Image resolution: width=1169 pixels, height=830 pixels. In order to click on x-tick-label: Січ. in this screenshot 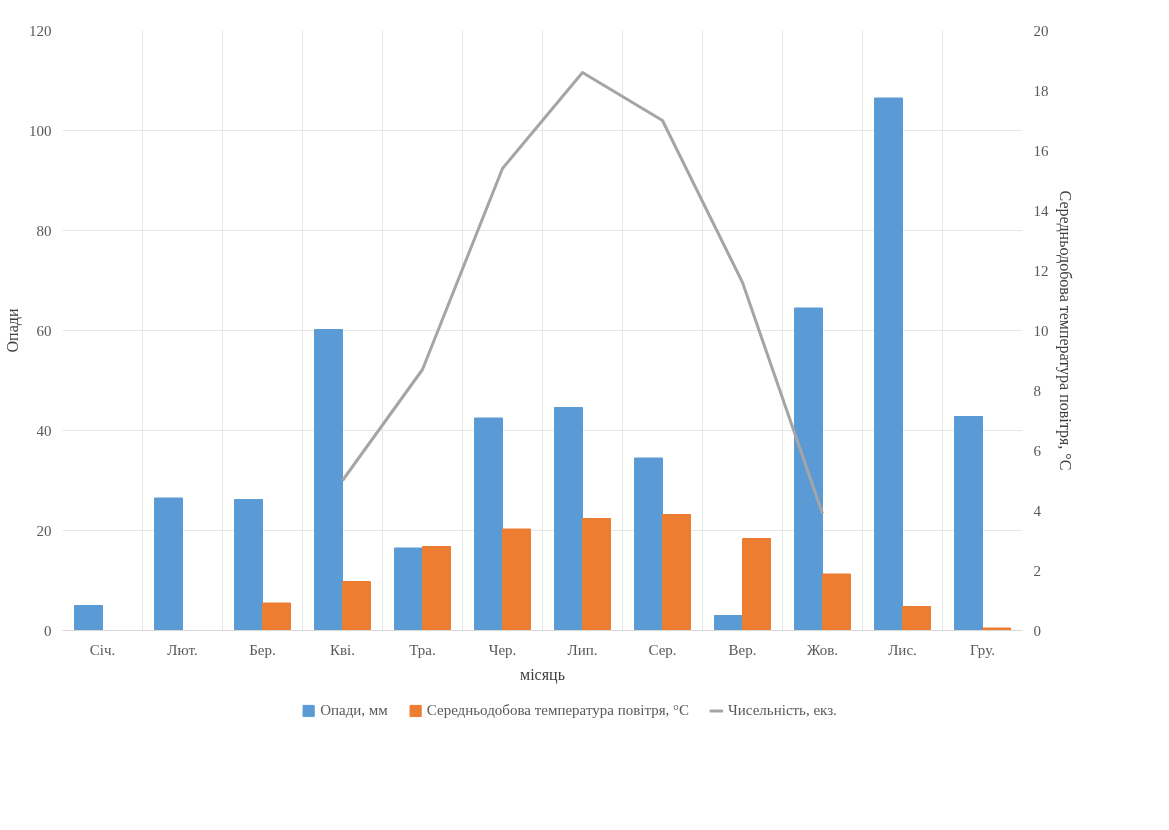, I will do `click(102, 649)`.